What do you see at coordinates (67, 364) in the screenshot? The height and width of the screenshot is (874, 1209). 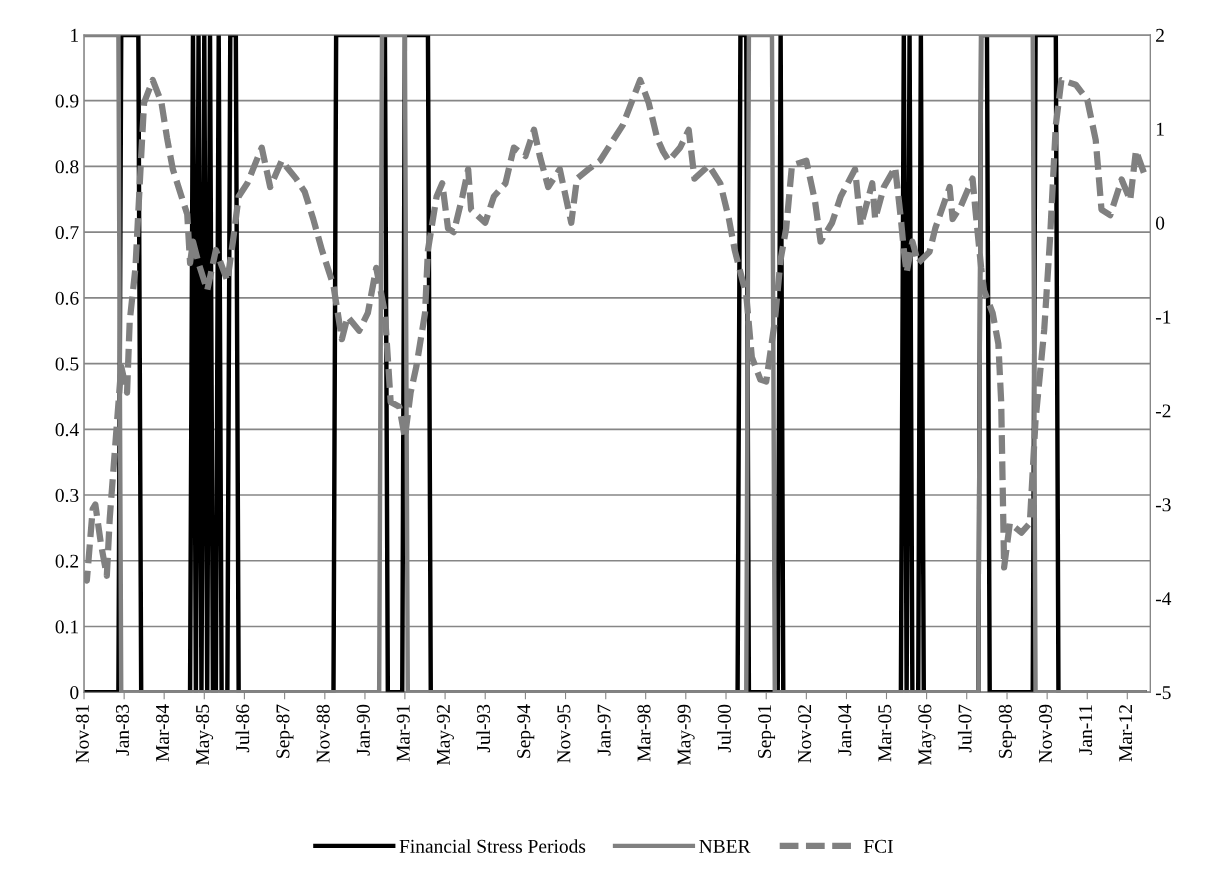 I see `y-tick-label: 0.5` at bounding box center [67, 364].